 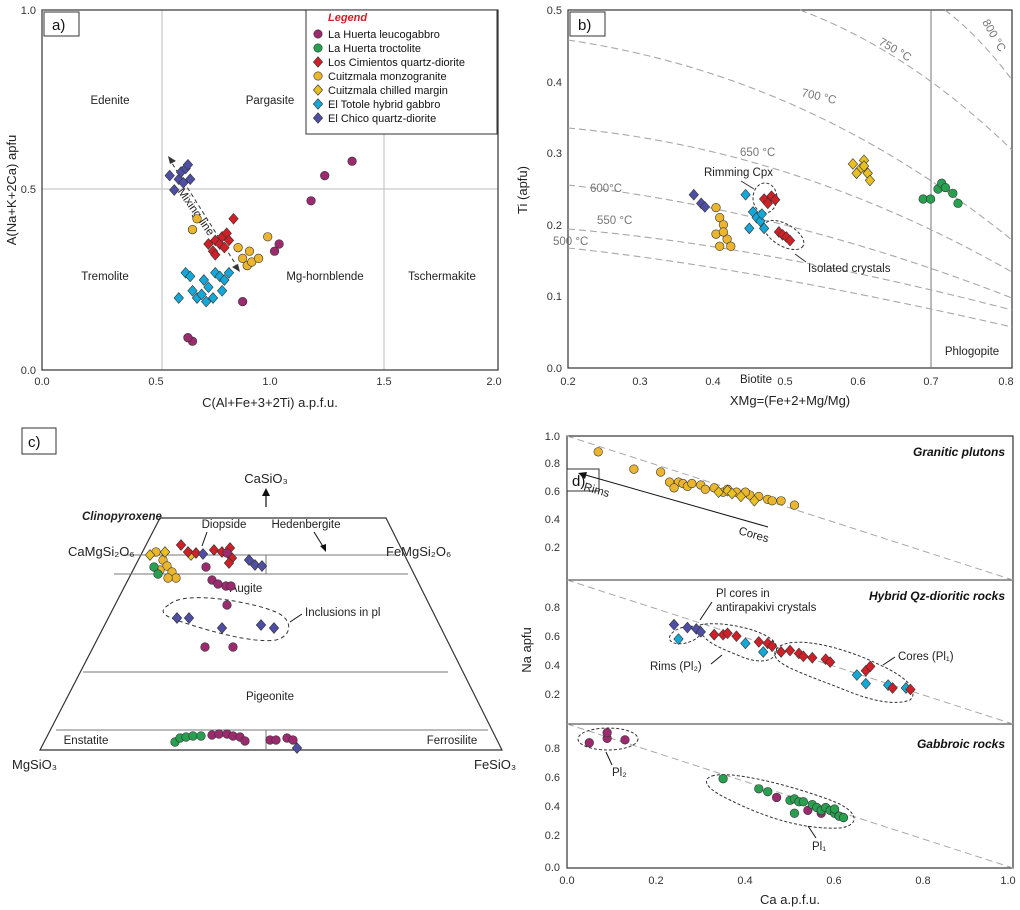 I want to click on vertex-casio3: CaSiO₃, so click(x=266, y=478).